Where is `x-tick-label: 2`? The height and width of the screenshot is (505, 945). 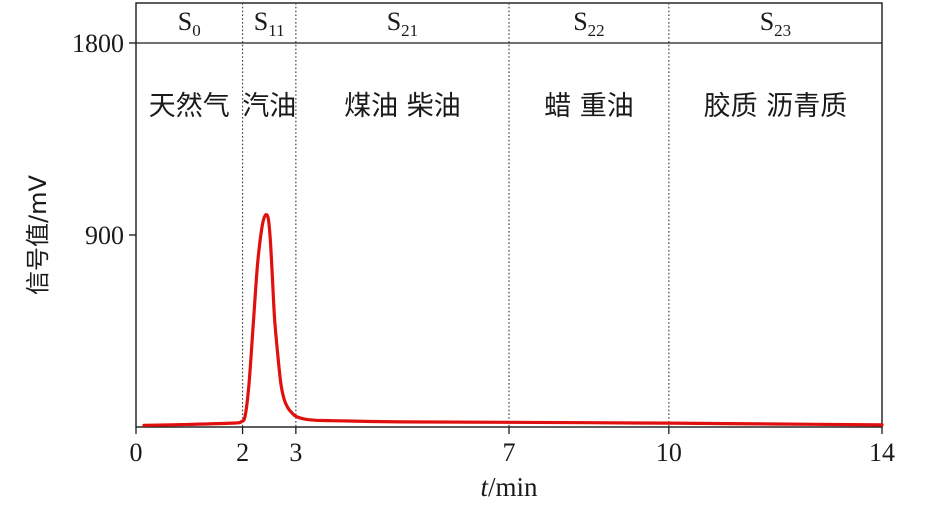 x-tick-label: 2 is located at coordinates (242, 452).